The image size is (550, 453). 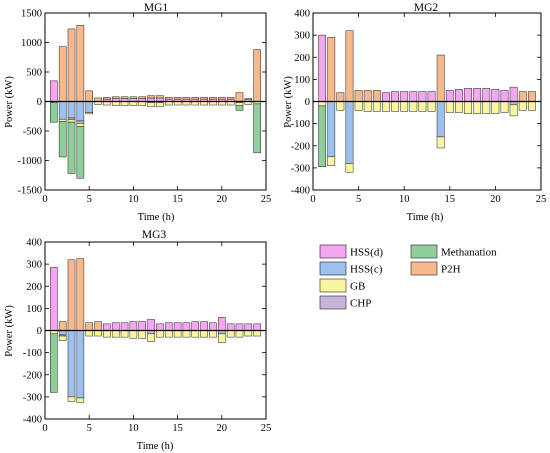 I want to click on legend-swatch-methanation, so click(x=424, y=251).